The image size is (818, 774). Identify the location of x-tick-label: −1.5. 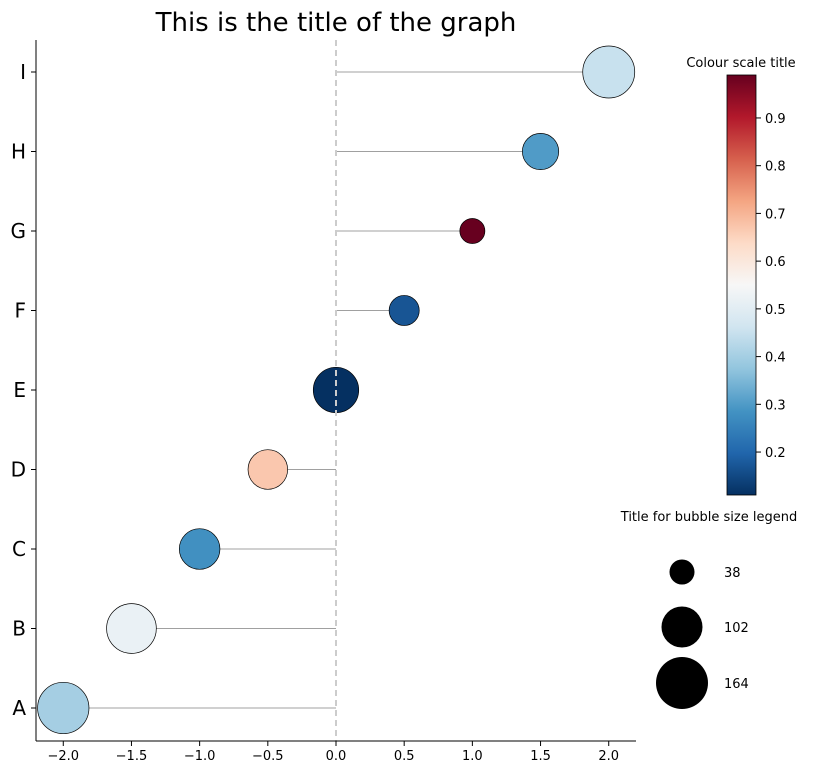
(132, 756).